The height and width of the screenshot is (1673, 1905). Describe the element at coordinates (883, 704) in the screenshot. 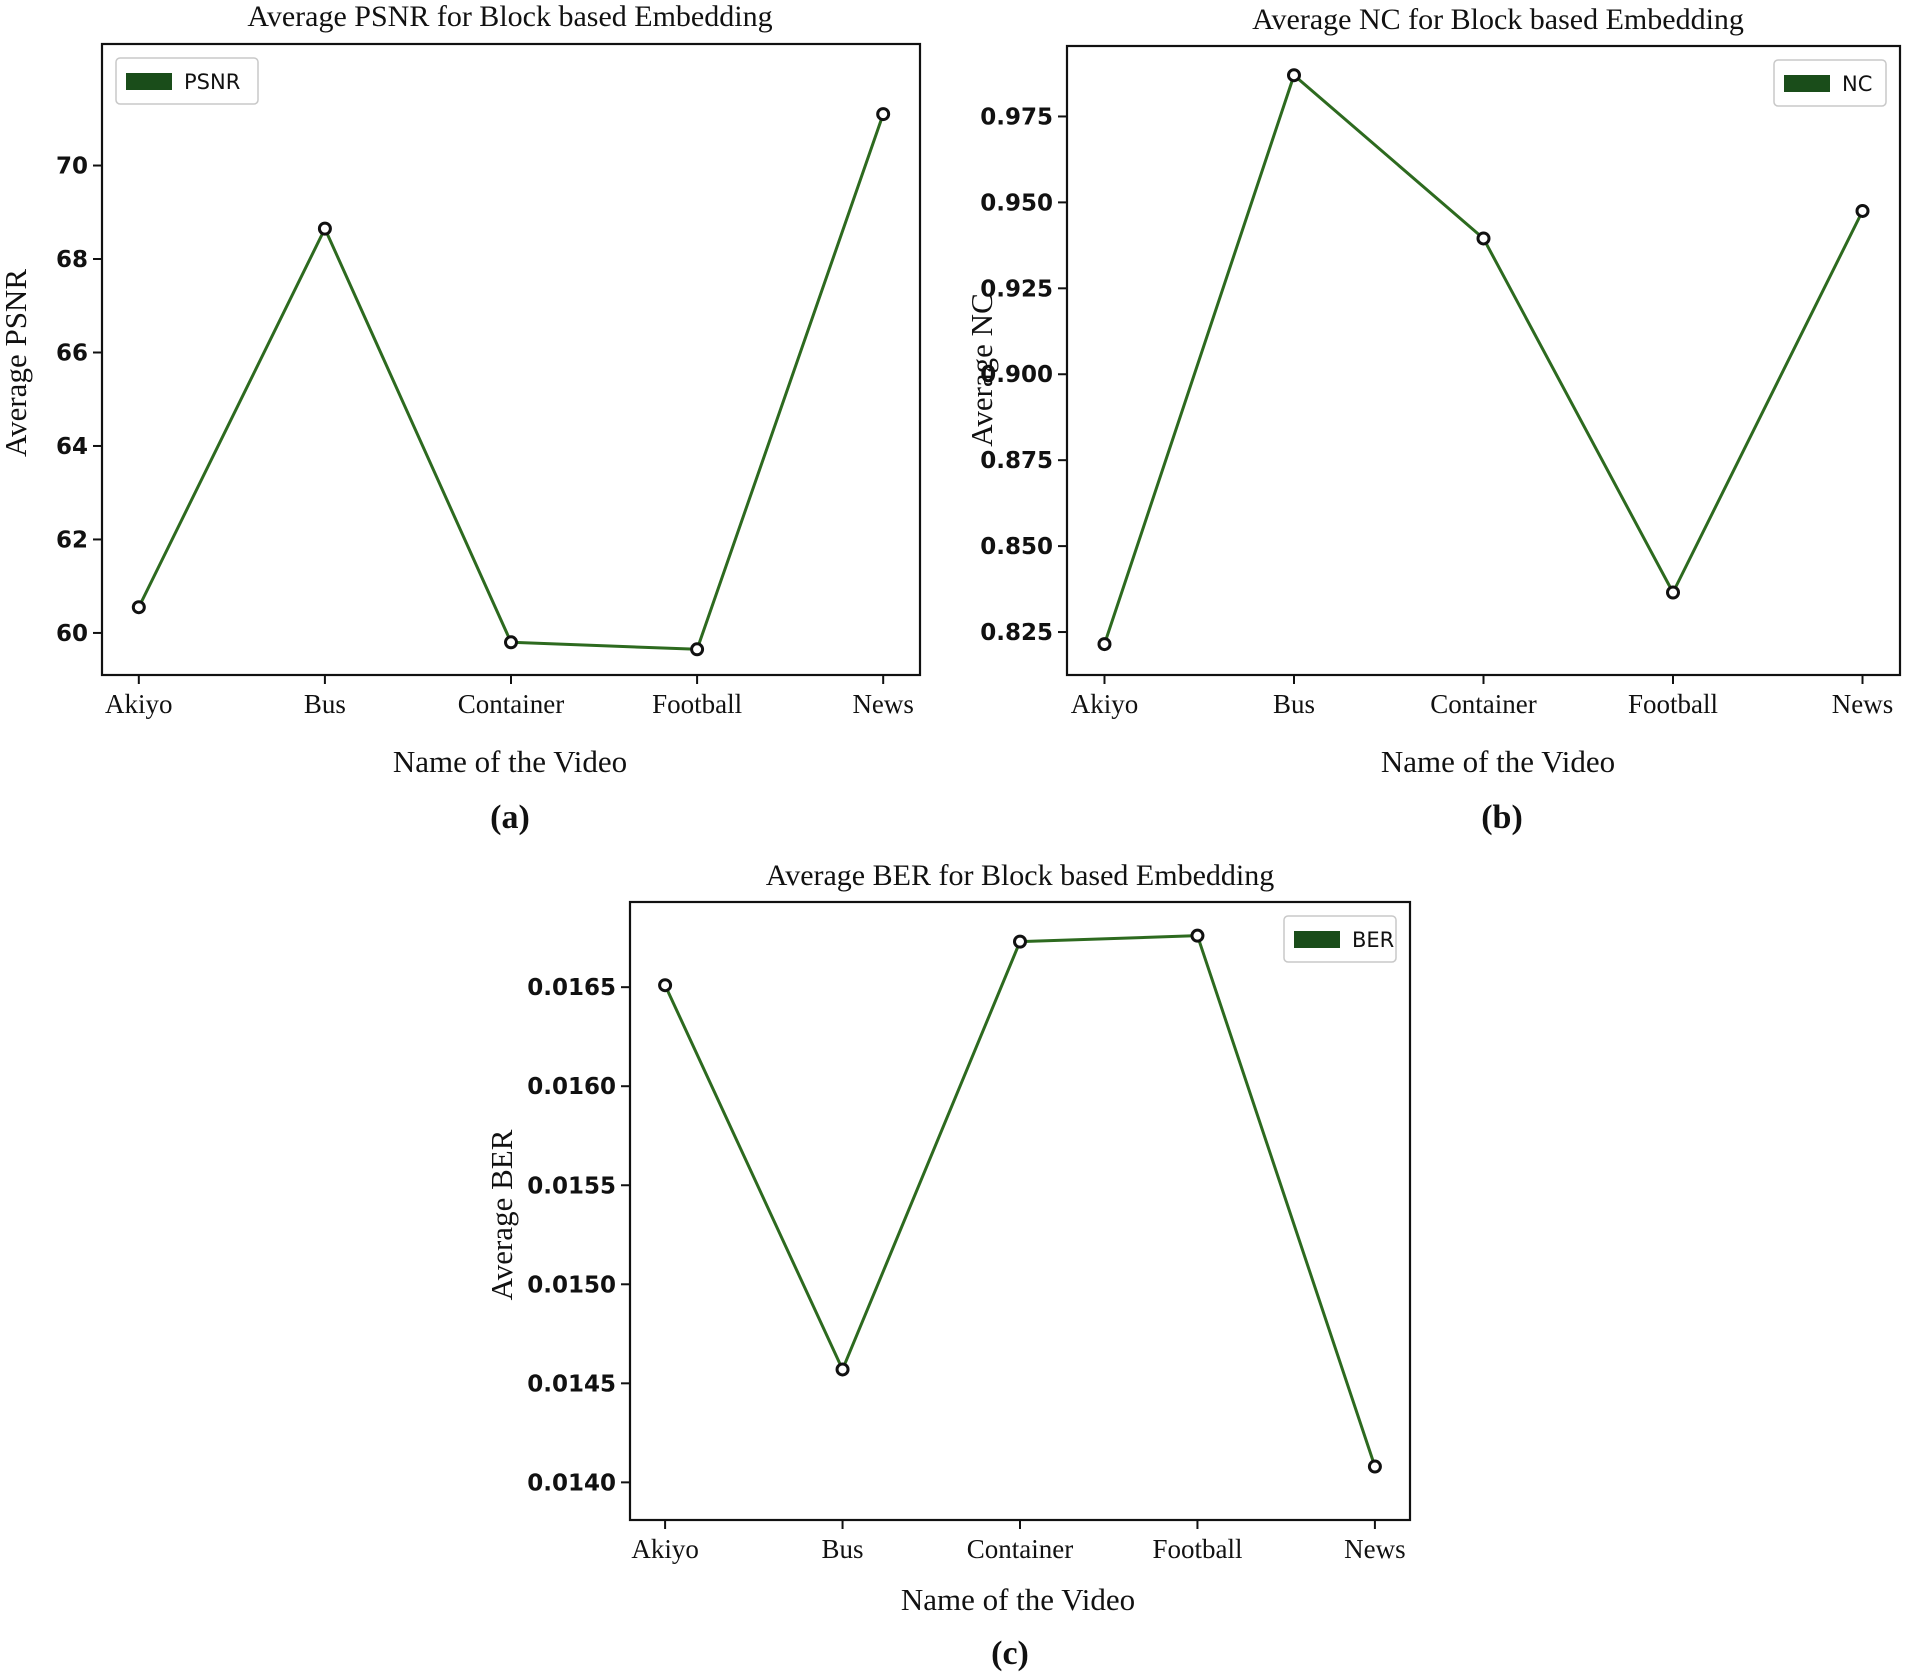

I see `panel-a-xtick-label: News` at that location.